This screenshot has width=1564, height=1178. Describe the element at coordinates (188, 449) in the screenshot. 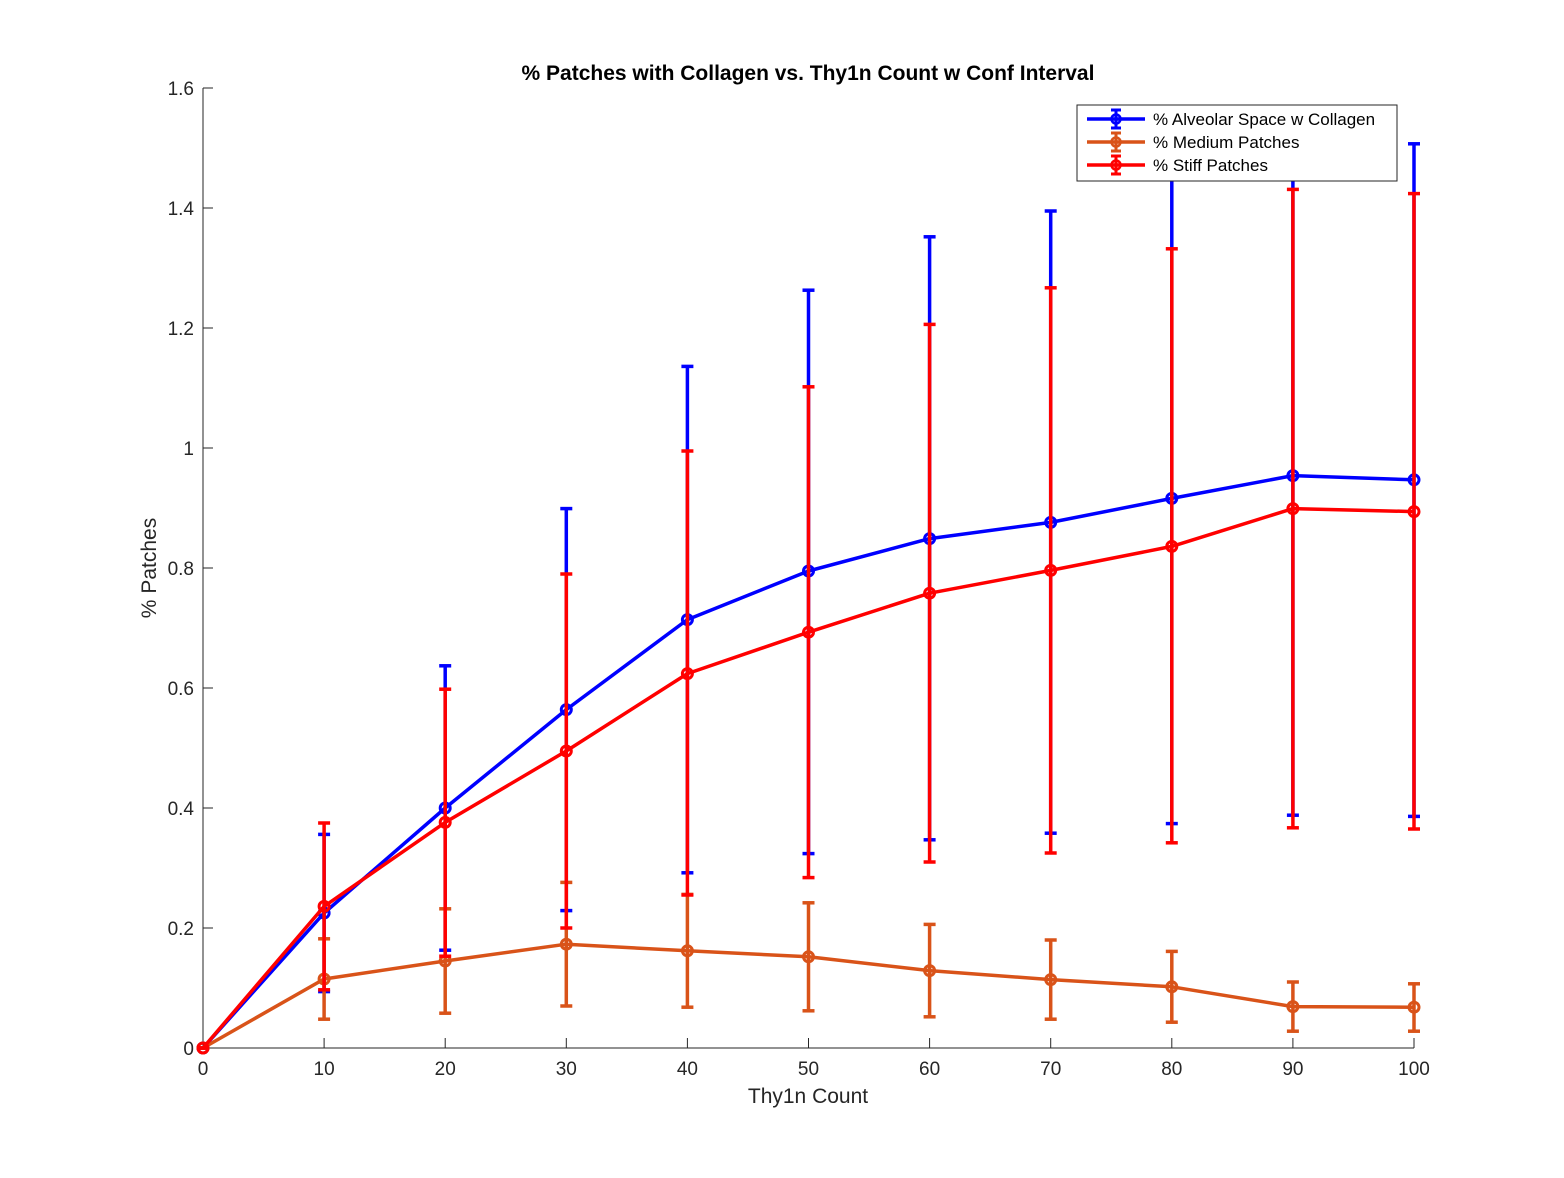

I see `y-tick-label: 1` at that location.